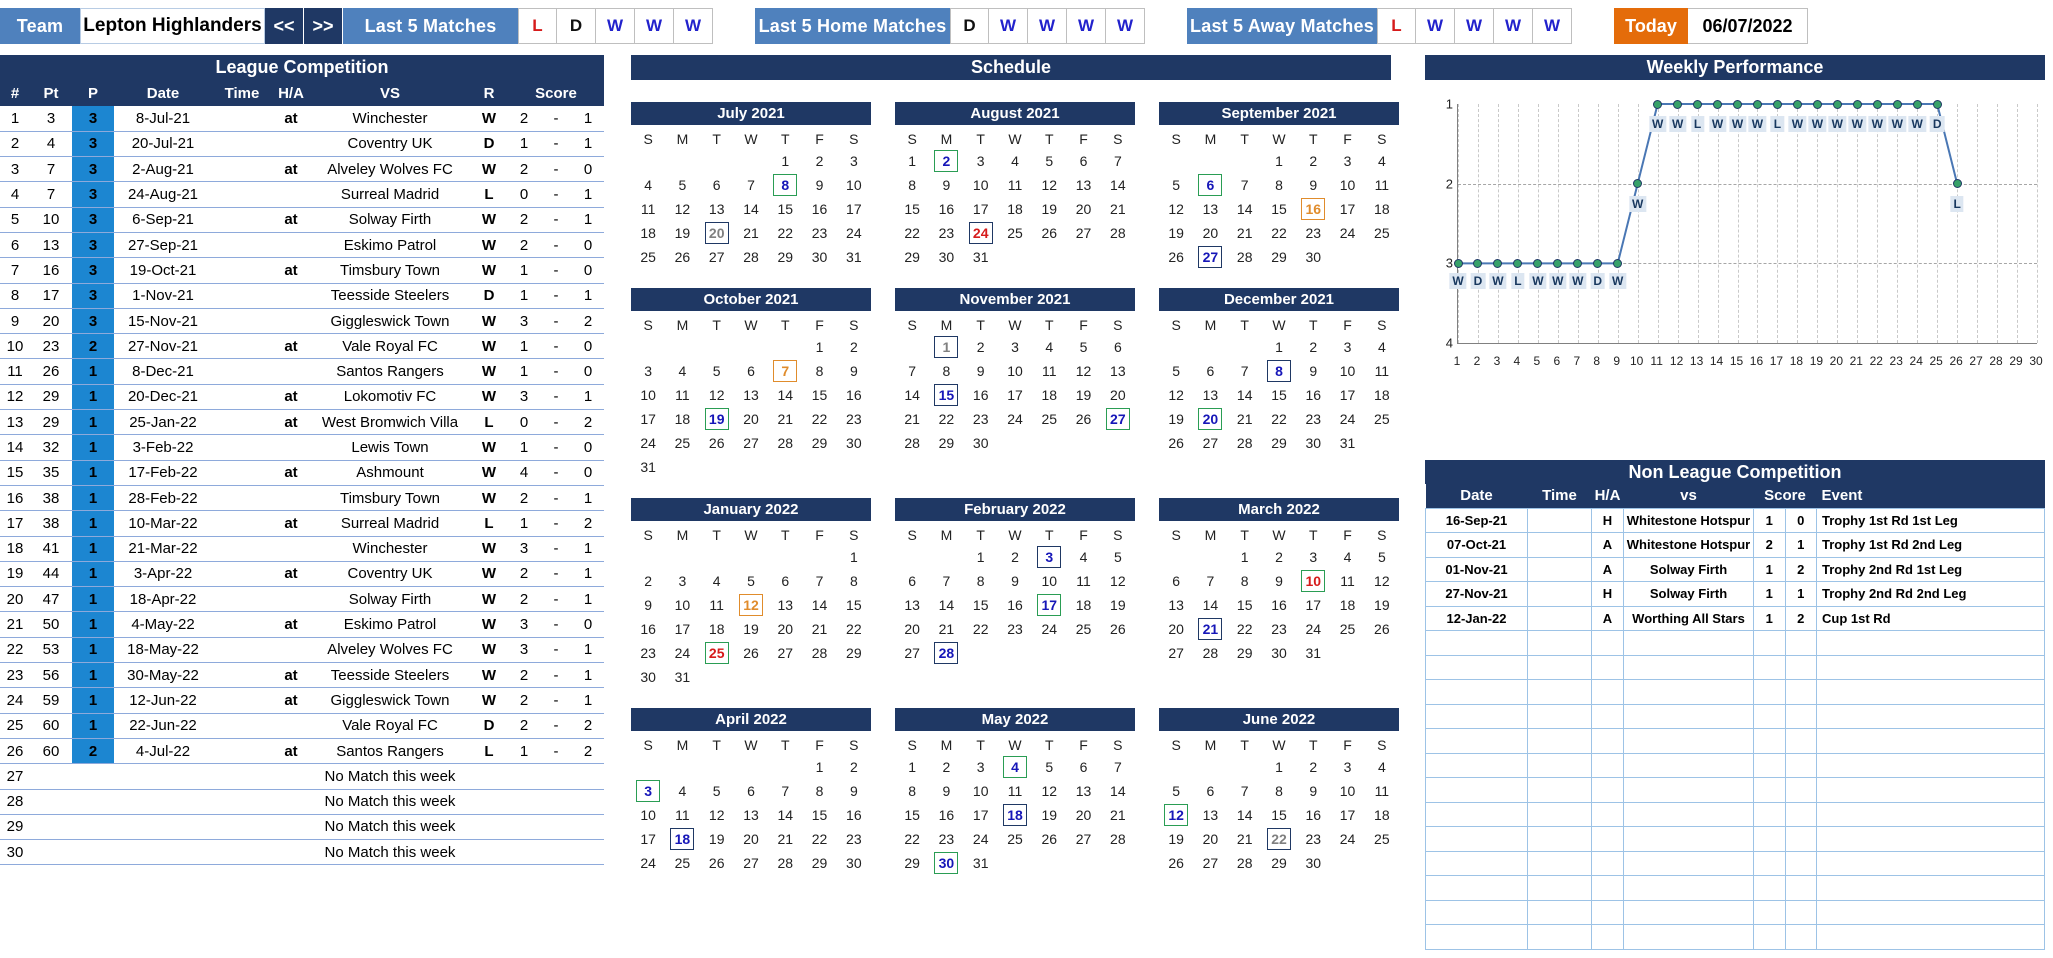 The height and width of the screenshot is (958, 2053). I want to click on calendar-day: 2, so click(819, 161).